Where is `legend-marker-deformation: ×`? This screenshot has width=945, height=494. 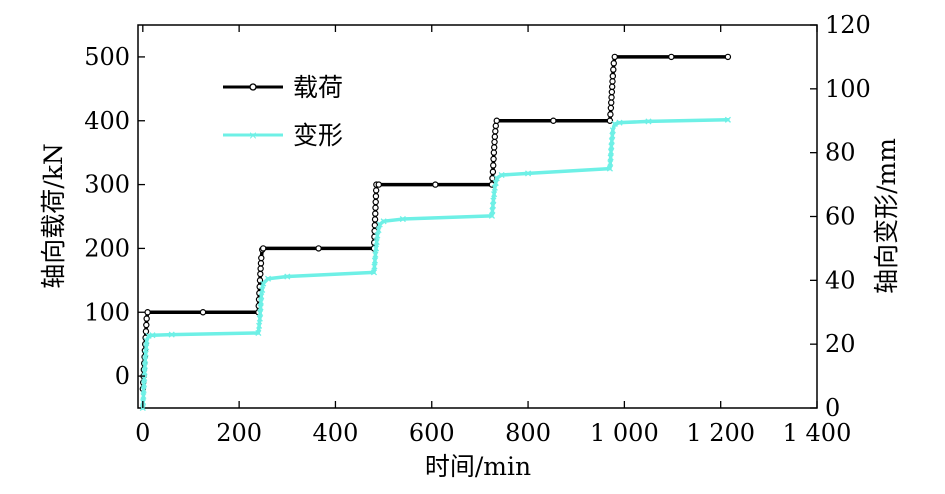
legend-marker-deformation: × is located at coordinates (252, 135).